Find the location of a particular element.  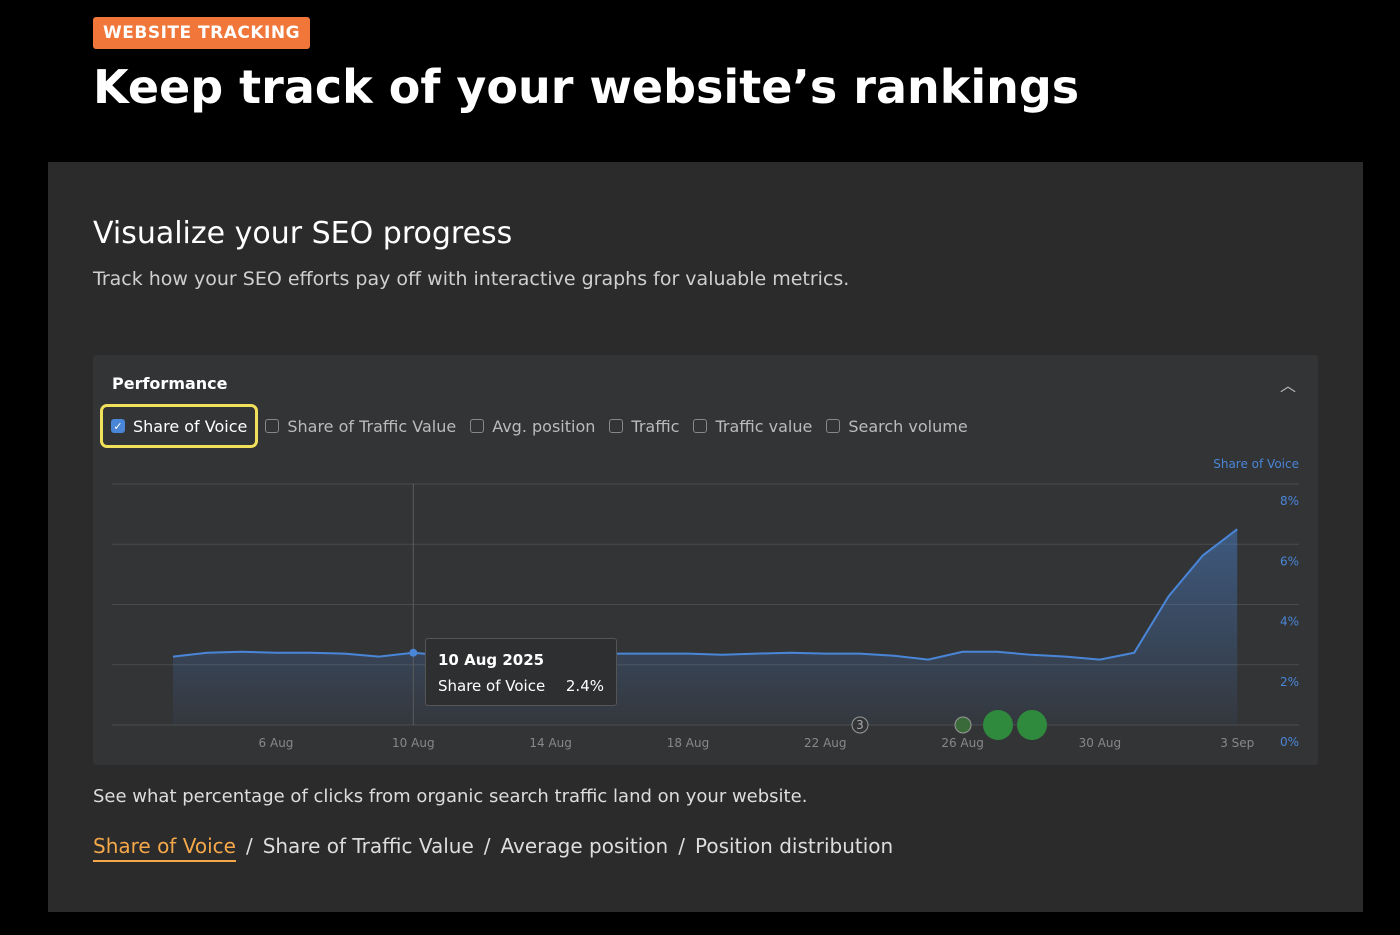

y-tick-label: 6% is located at coordinates (1289, 561).